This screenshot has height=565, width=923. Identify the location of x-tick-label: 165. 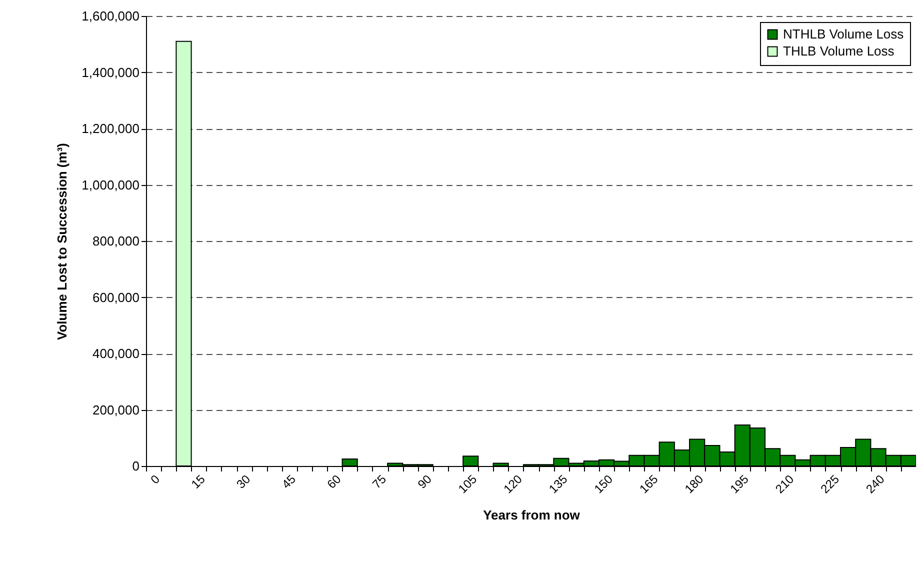
(648, 484).